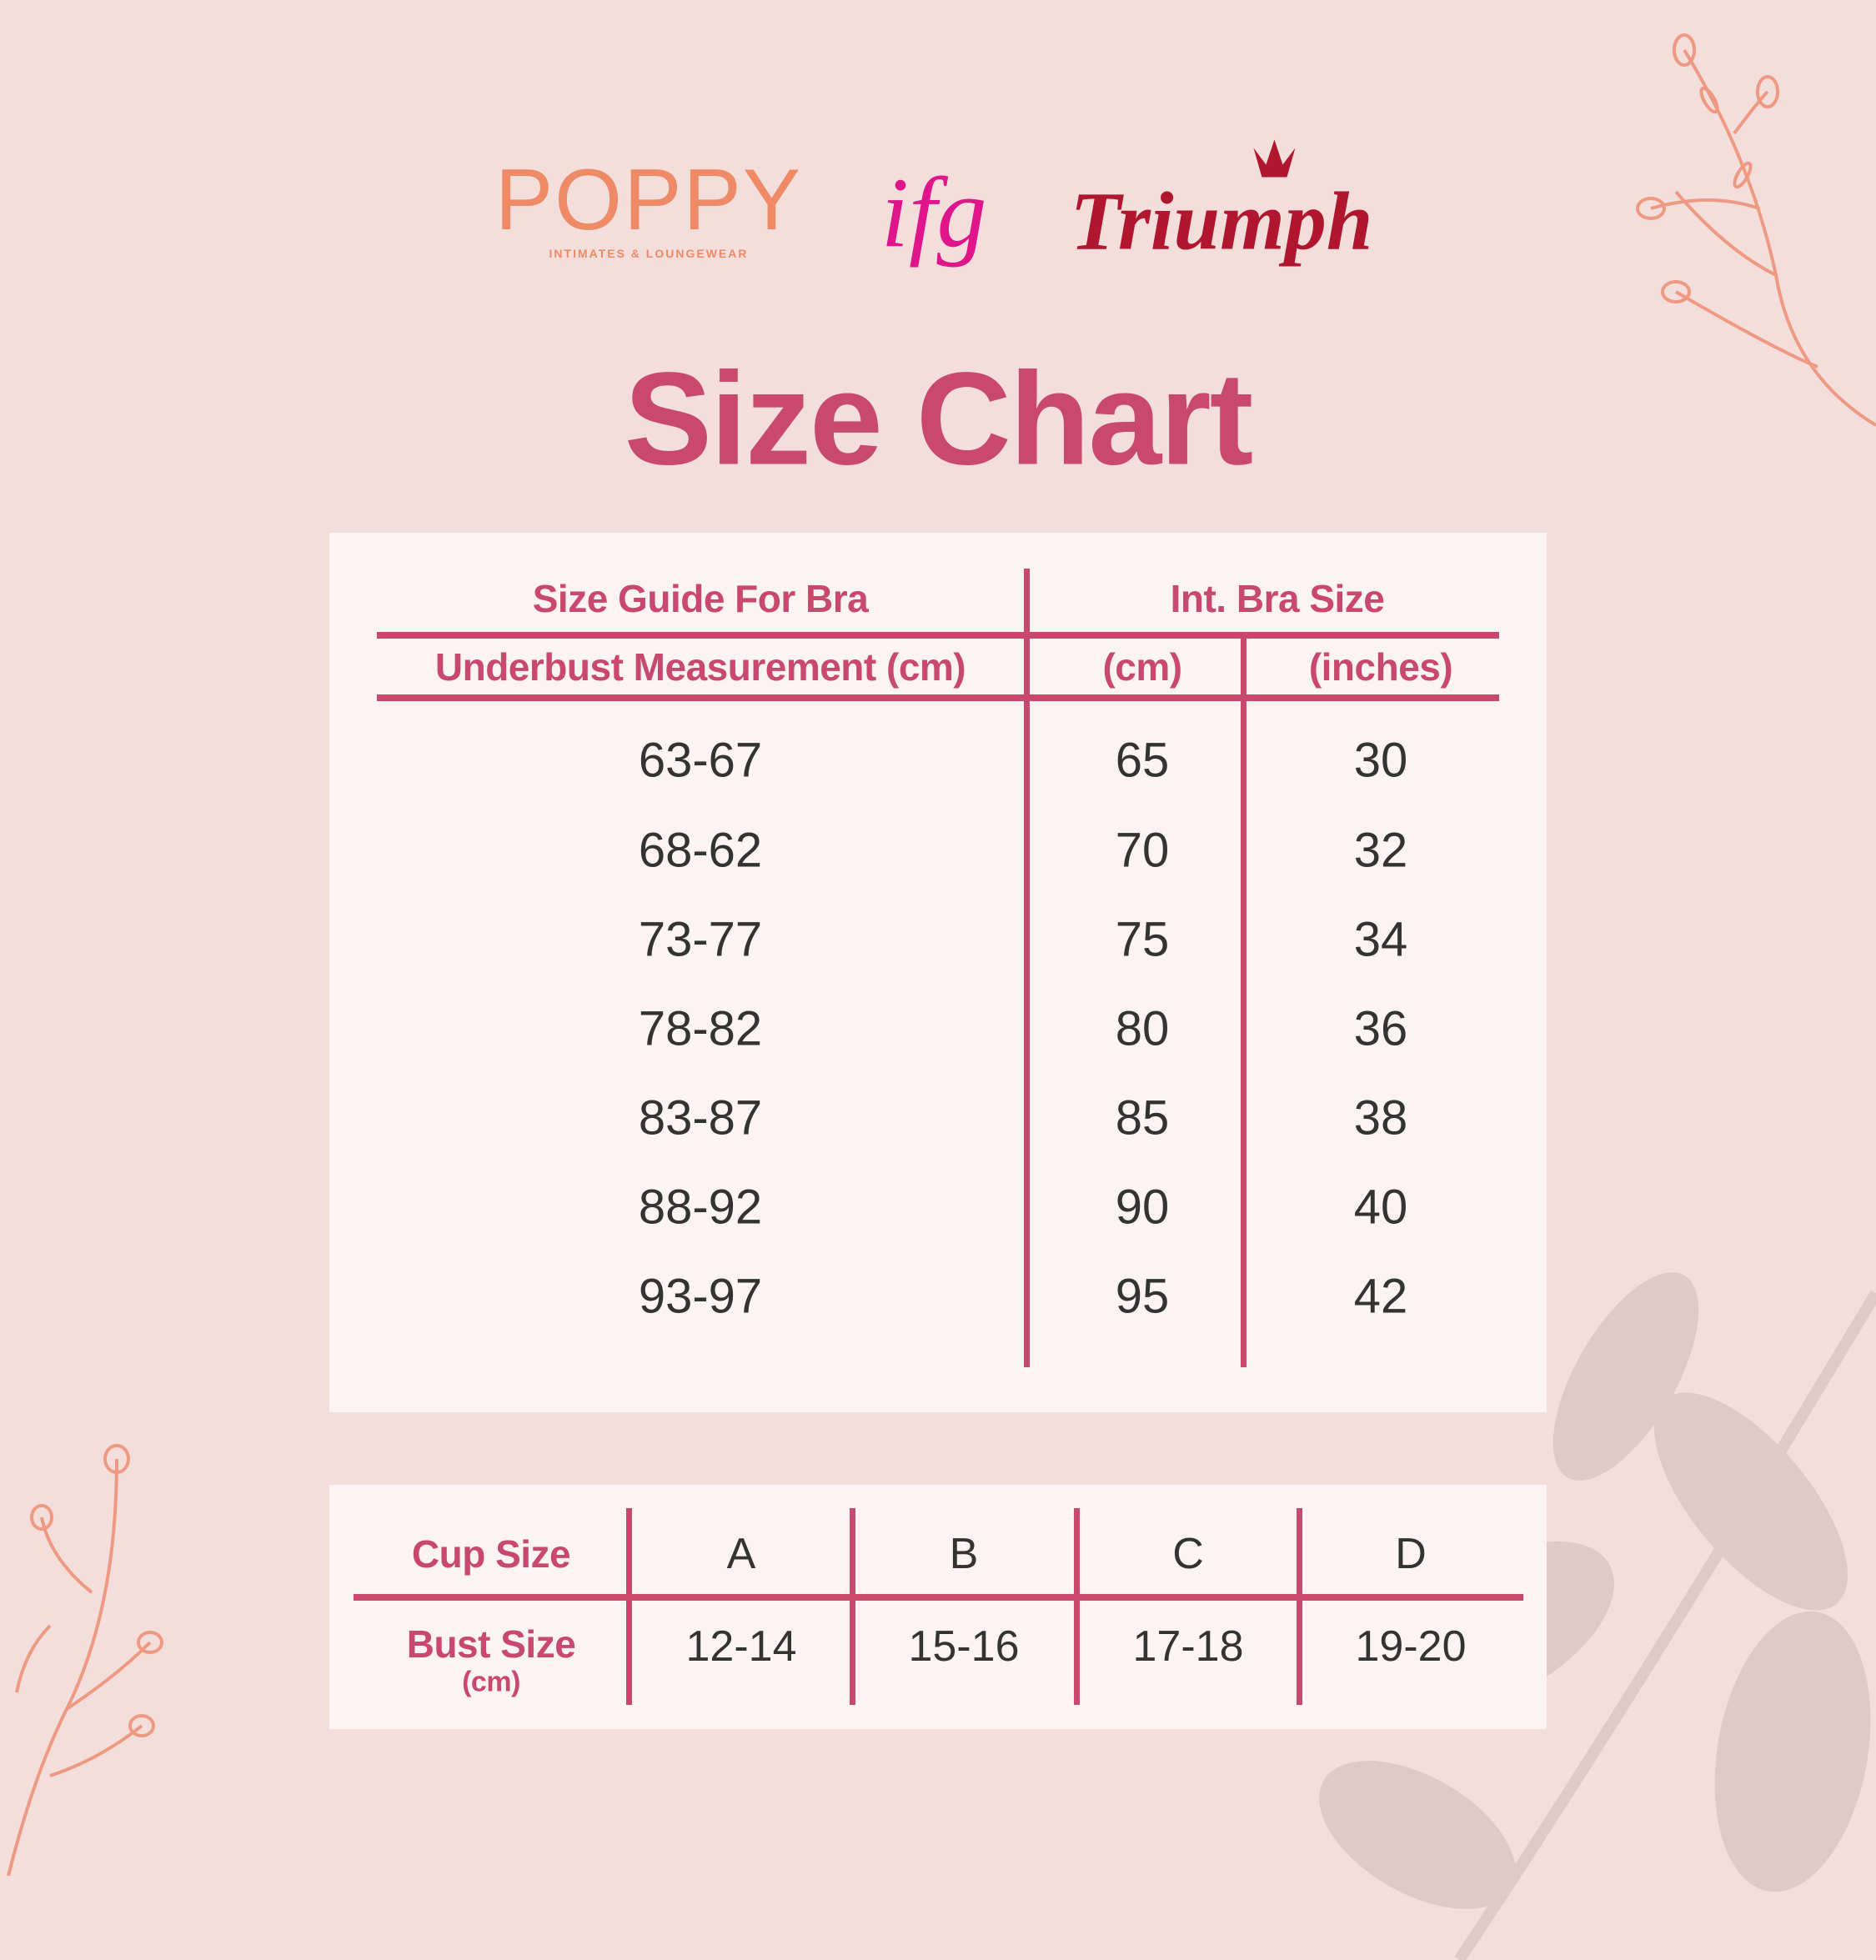 The height and width of the screenshot is (1960, 1876). Describe the element at coordinates (1380, 1028) in the screenshot. I see `int-size-inches-cell: 36` at that location.